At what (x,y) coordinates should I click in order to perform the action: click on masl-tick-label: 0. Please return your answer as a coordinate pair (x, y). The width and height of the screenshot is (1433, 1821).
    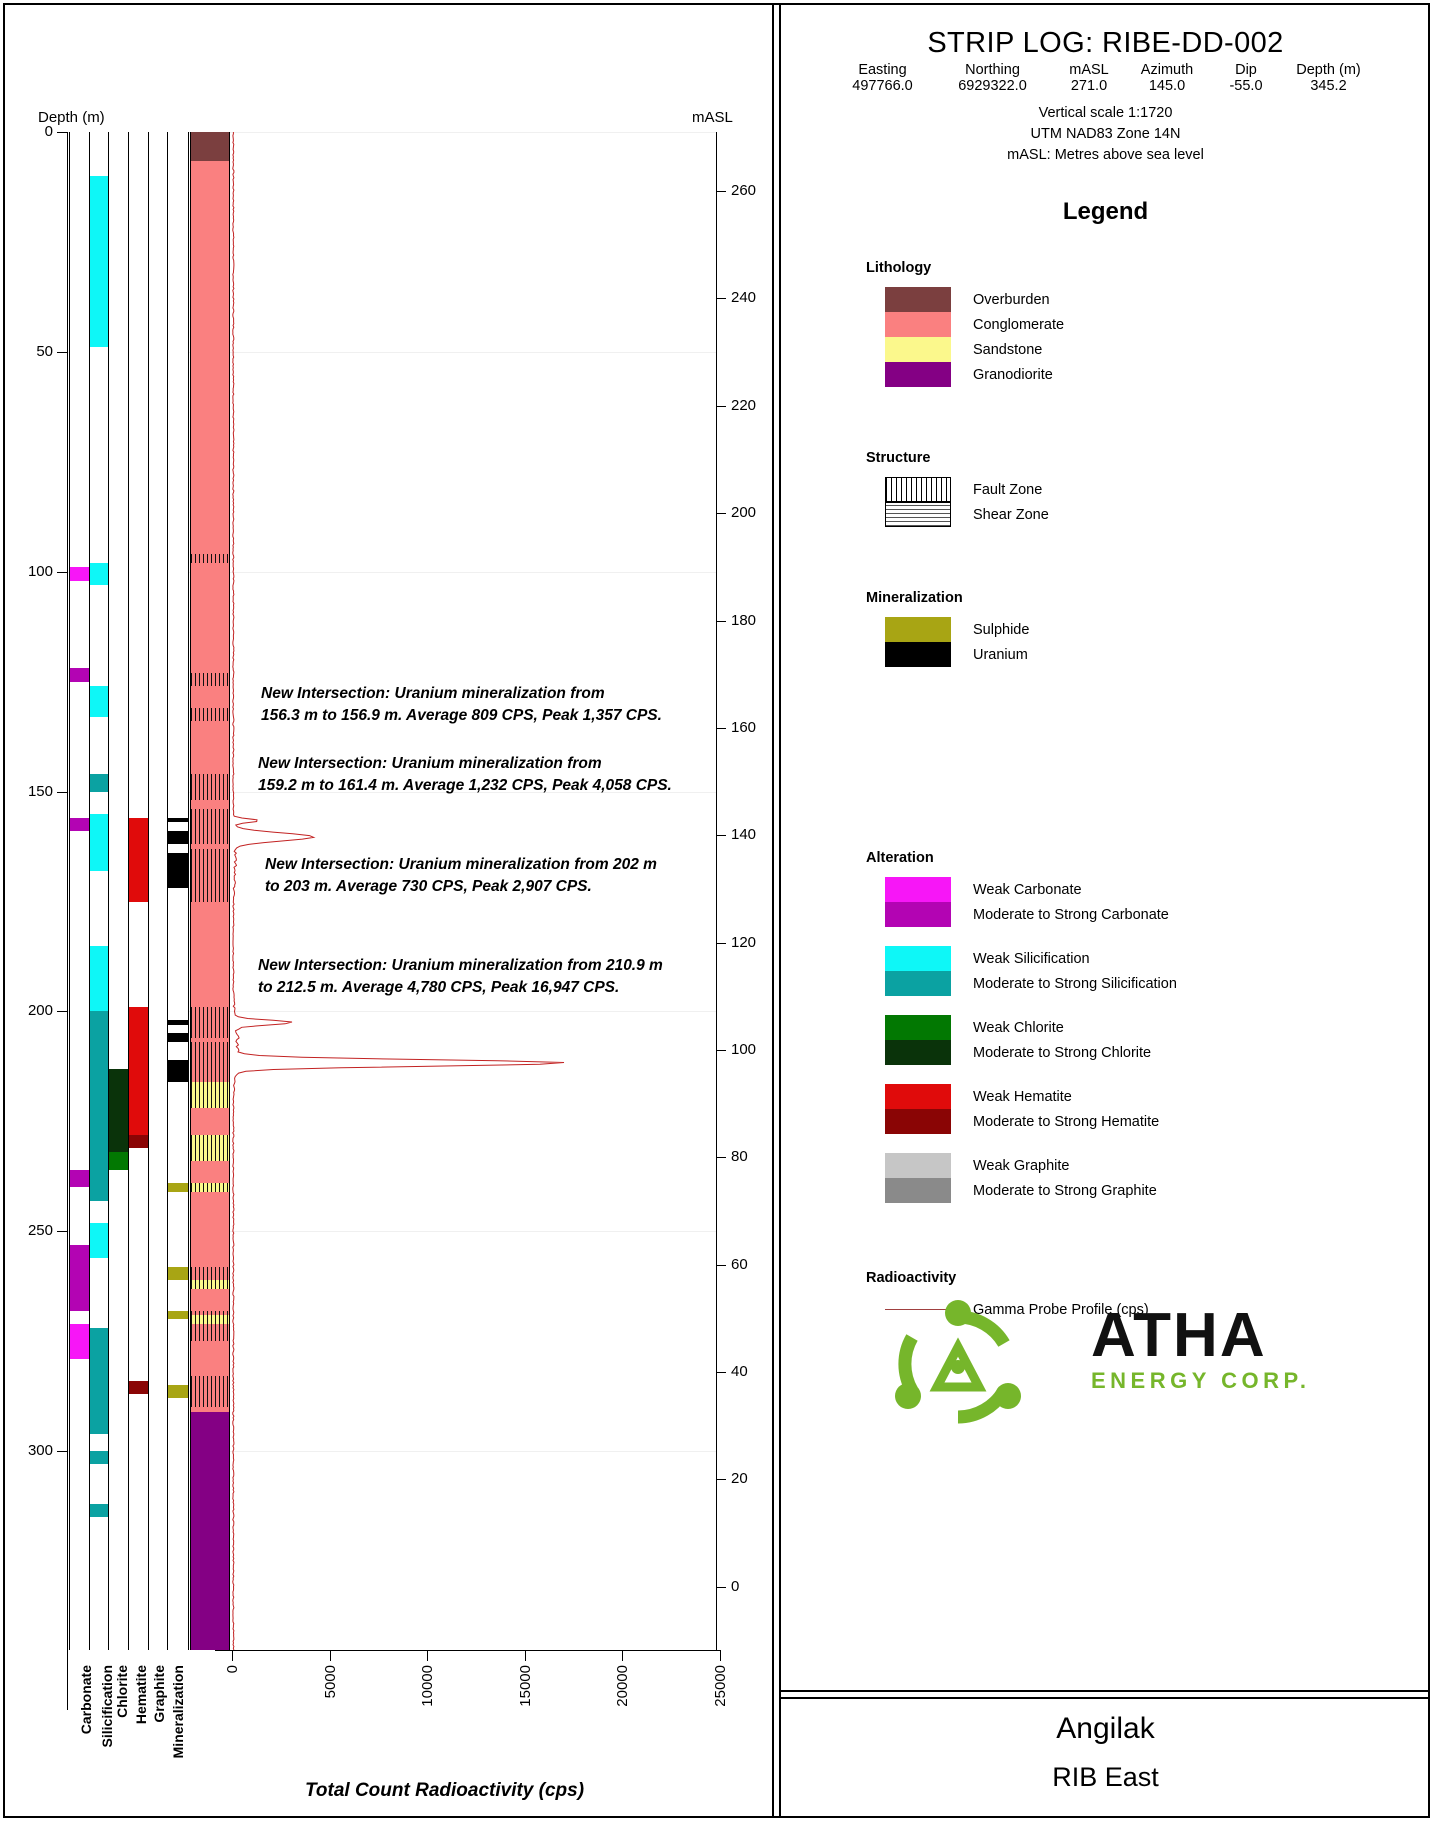
    Looking at the image, I should click on (735, 1586).